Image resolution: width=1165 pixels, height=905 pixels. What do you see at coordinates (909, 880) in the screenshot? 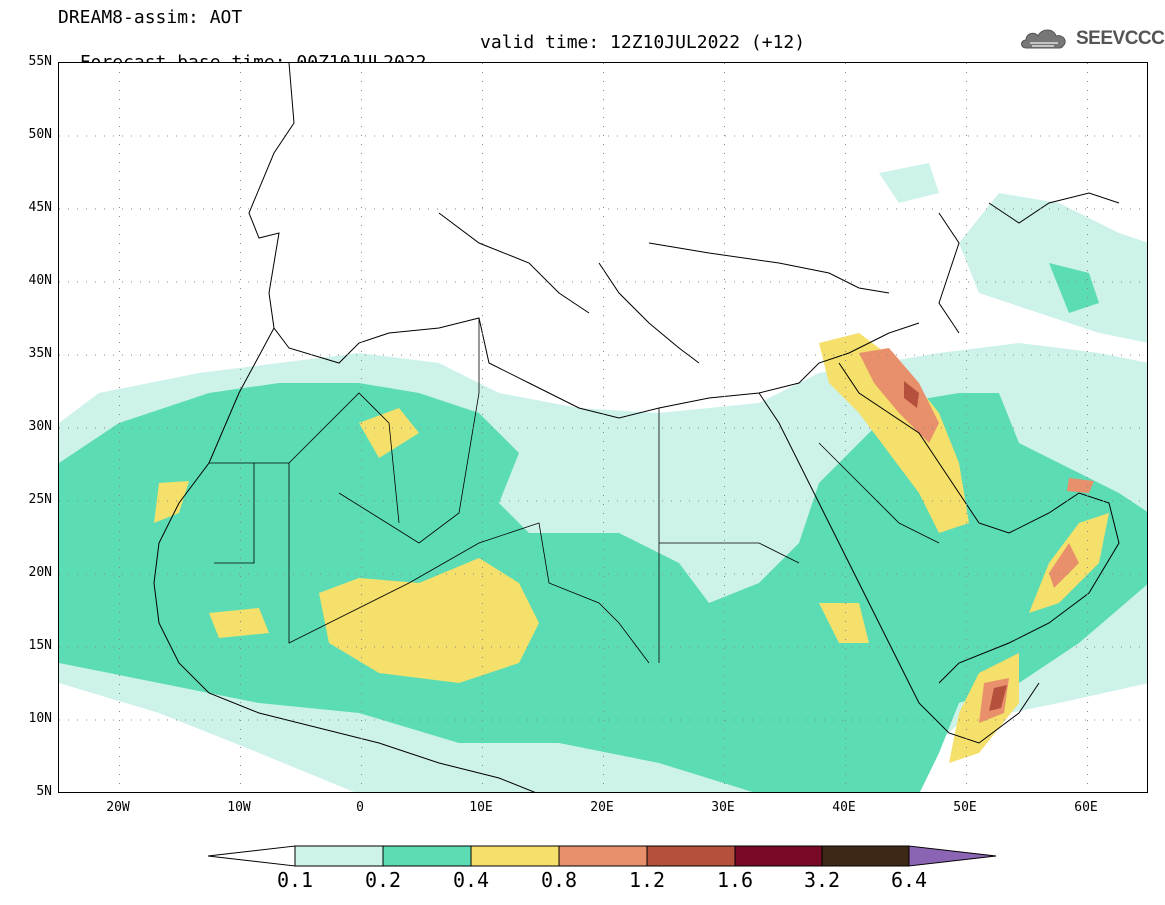
I see `colorbar-label: 6.4` at bounding box center [909, 880].